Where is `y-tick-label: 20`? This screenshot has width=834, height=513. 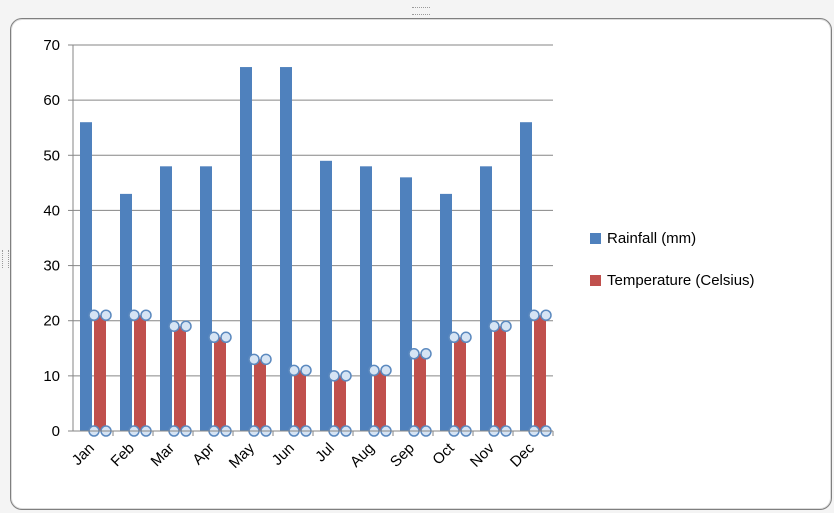
y-tick-label: 20 is located at coordinates (51, 321).